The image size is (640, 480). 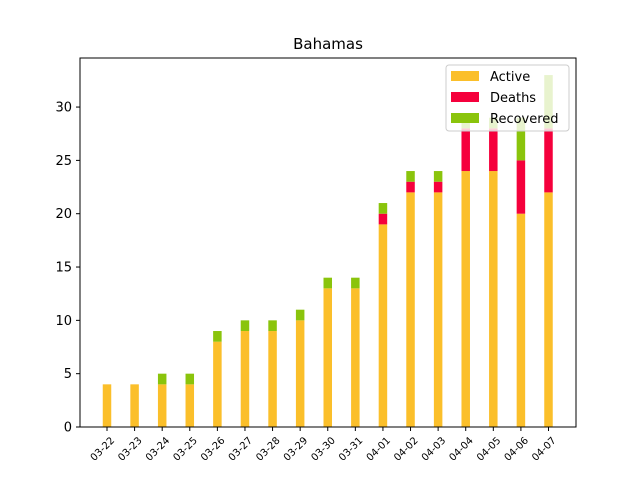 I want to click on y-tick-label: 20, so click(x=63, y=214).